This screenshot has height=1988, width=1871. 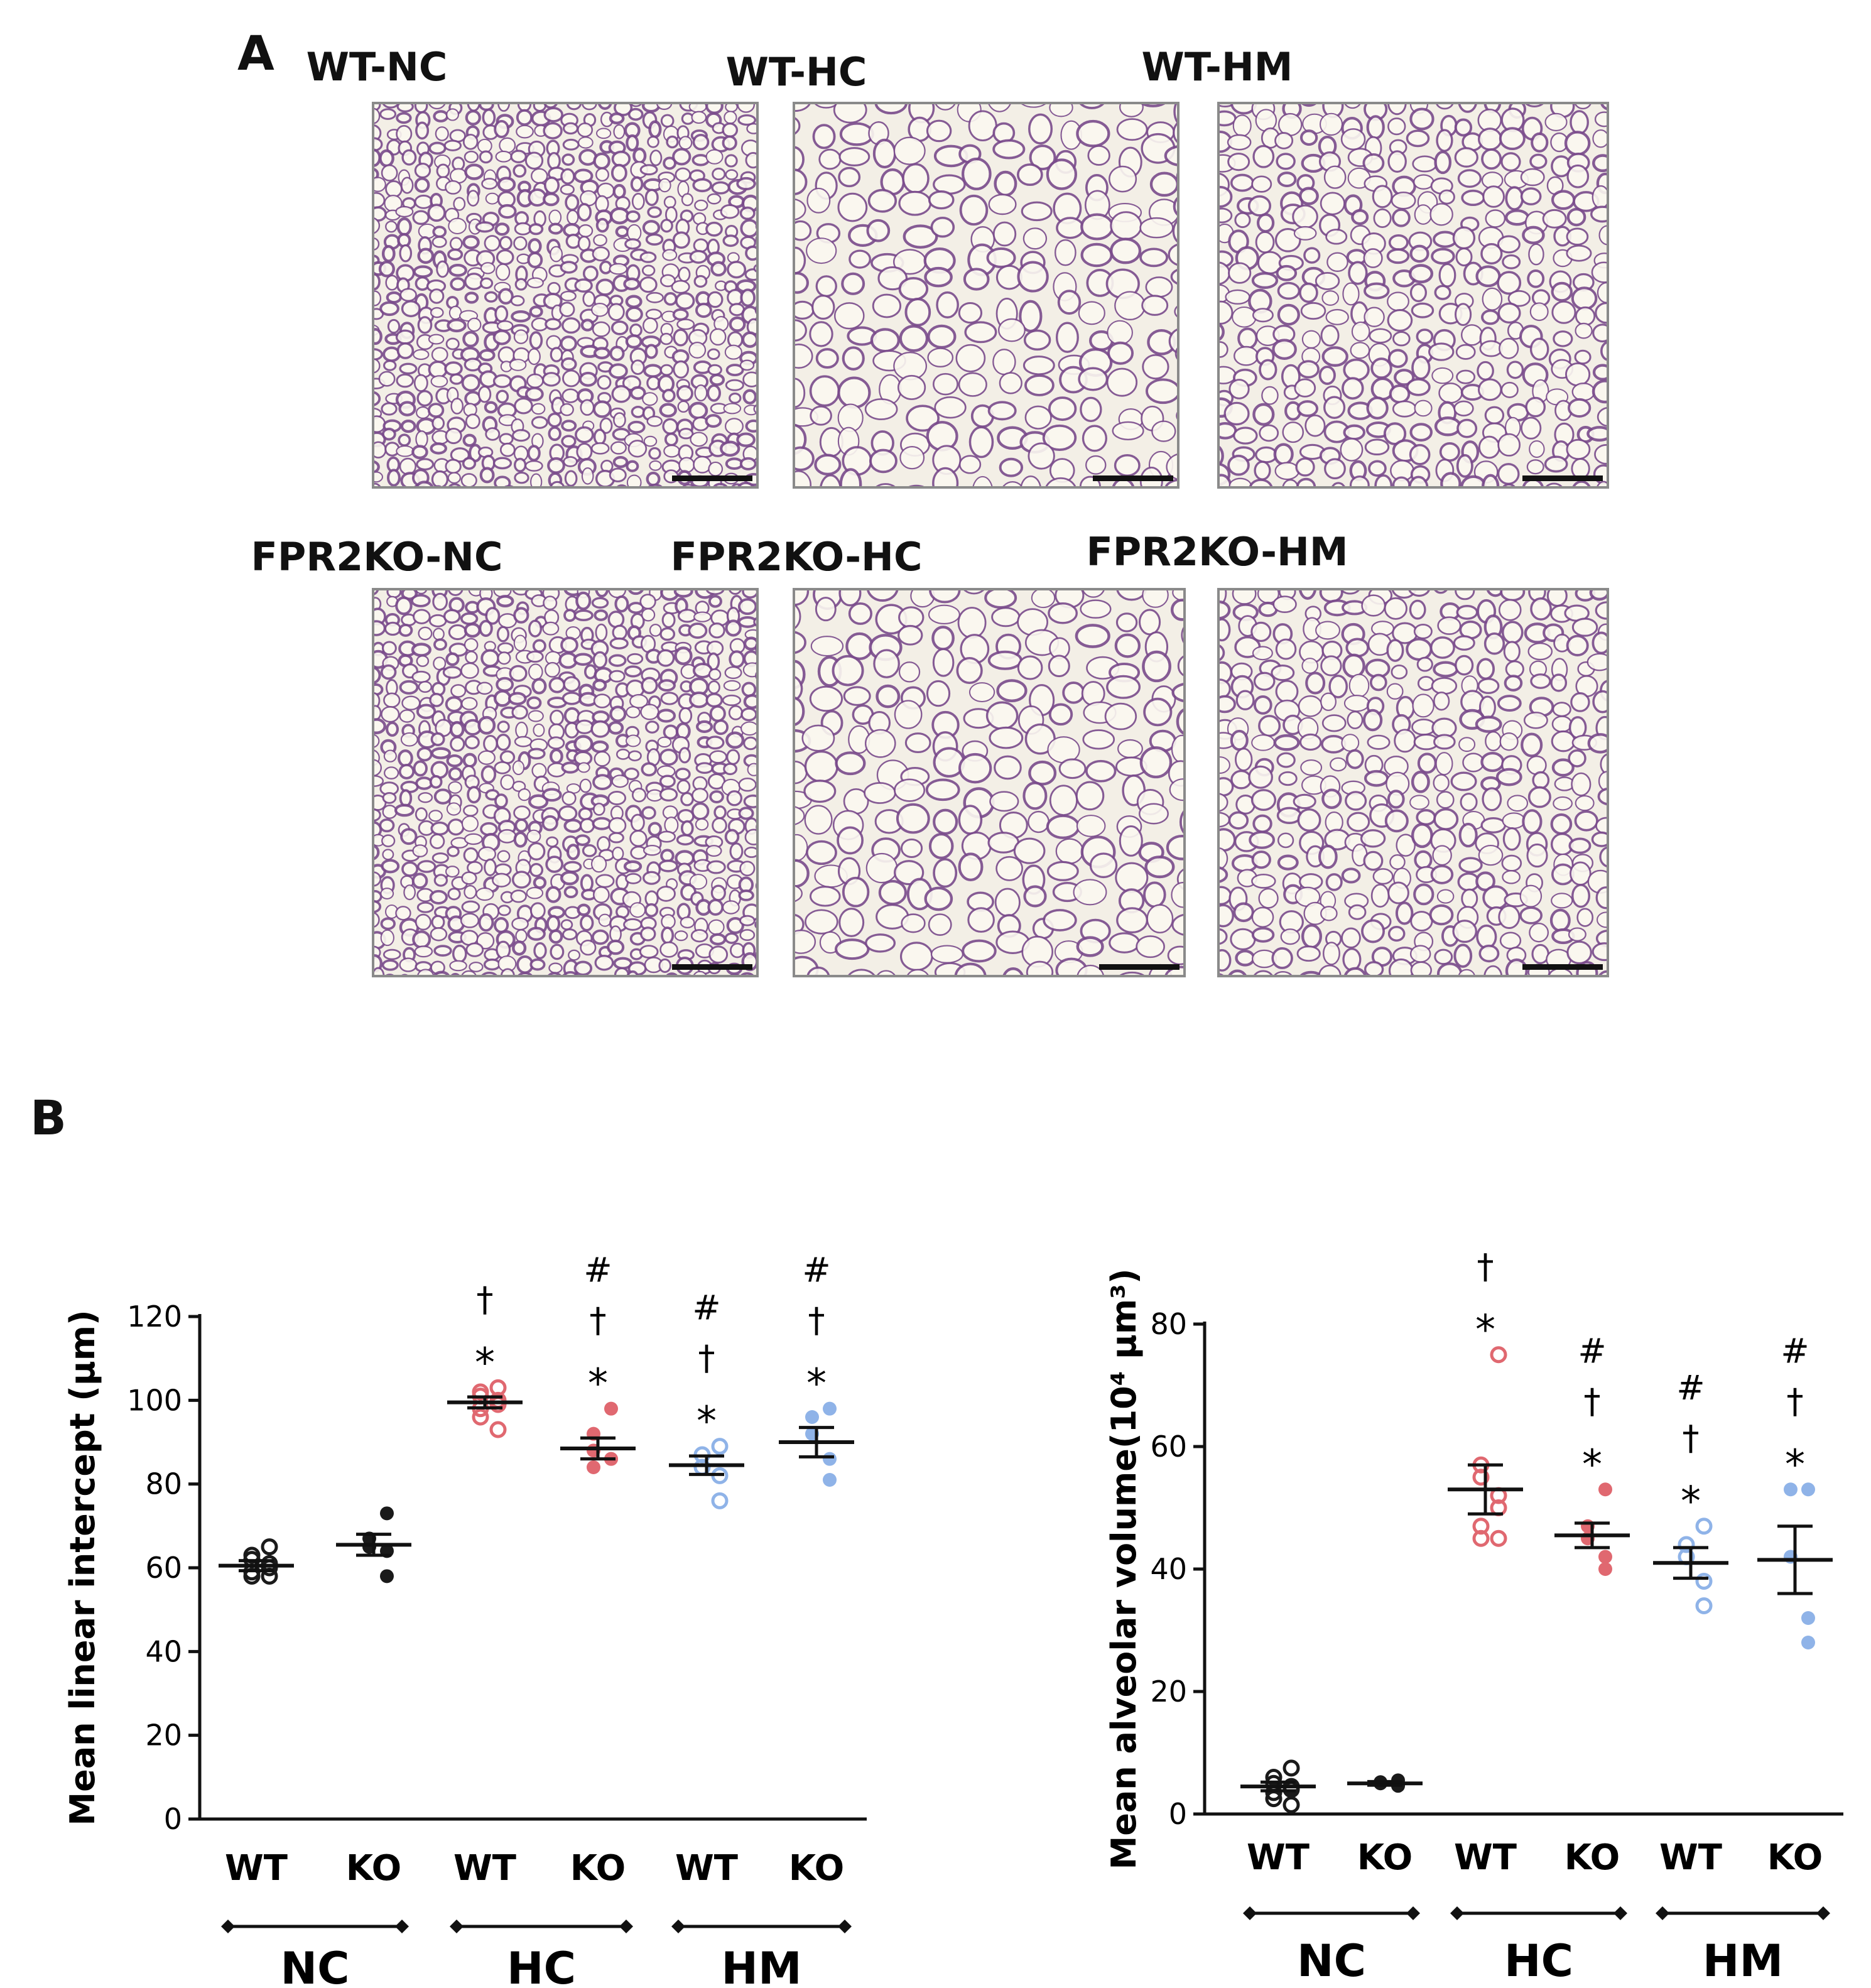 What do you see at coordinates (377, 557) in the screenshot?
I see `micrograph-title: FPR2KO-NC` at bounding box center [377, 557].